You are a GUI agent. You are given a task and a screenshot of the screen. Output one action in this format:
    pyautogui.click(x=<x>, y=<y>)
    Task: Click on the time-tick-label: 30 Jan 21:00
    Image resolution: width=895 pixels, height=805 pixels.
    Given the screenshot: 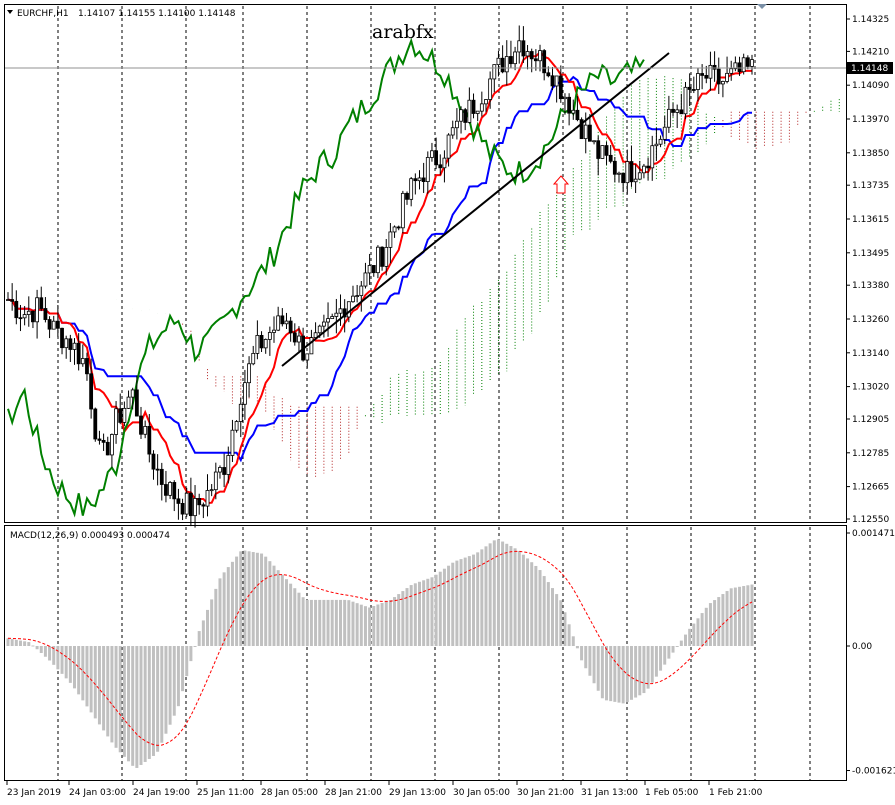 What is the action you would take?
    pyautogui.click(x=545, y=793)
    